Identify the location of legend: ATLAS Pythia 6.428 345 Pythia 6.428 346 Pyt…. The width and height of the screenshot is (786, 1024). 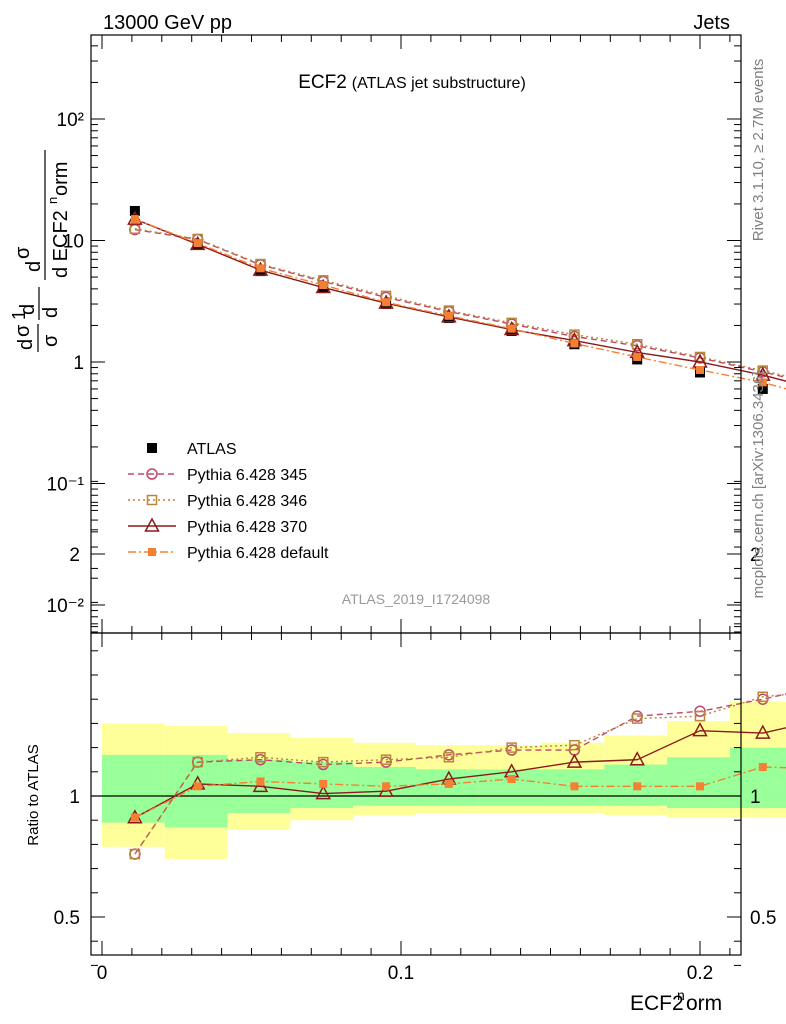
(228, 501).